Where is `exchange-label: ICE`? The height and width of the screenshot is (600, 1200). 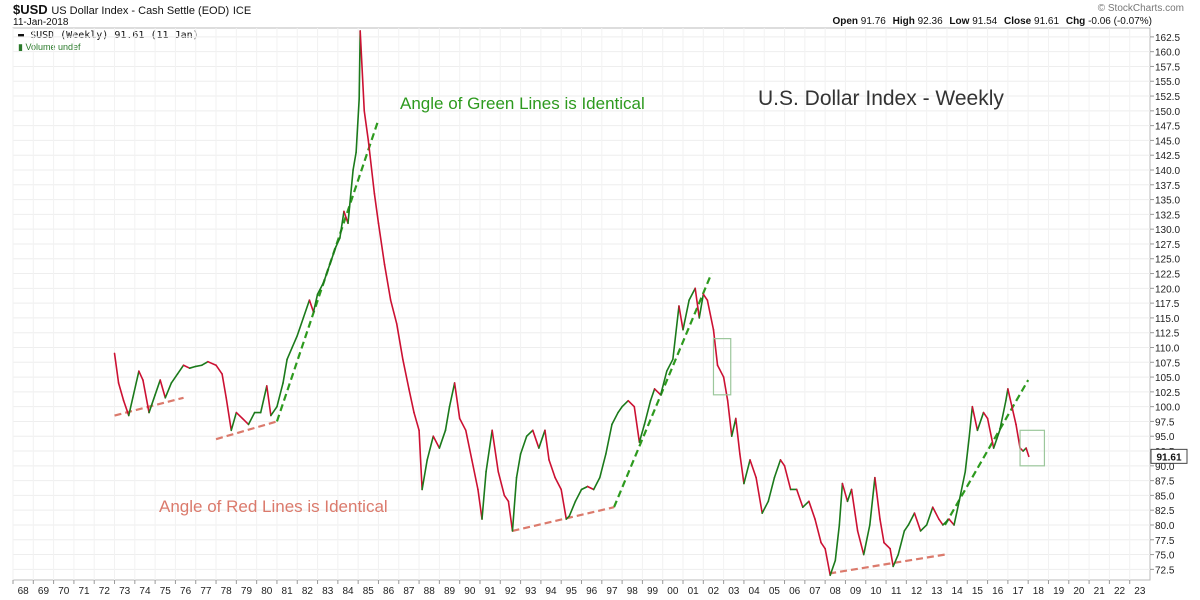
exchange-label: ICE is located at coordinates (242, 11).